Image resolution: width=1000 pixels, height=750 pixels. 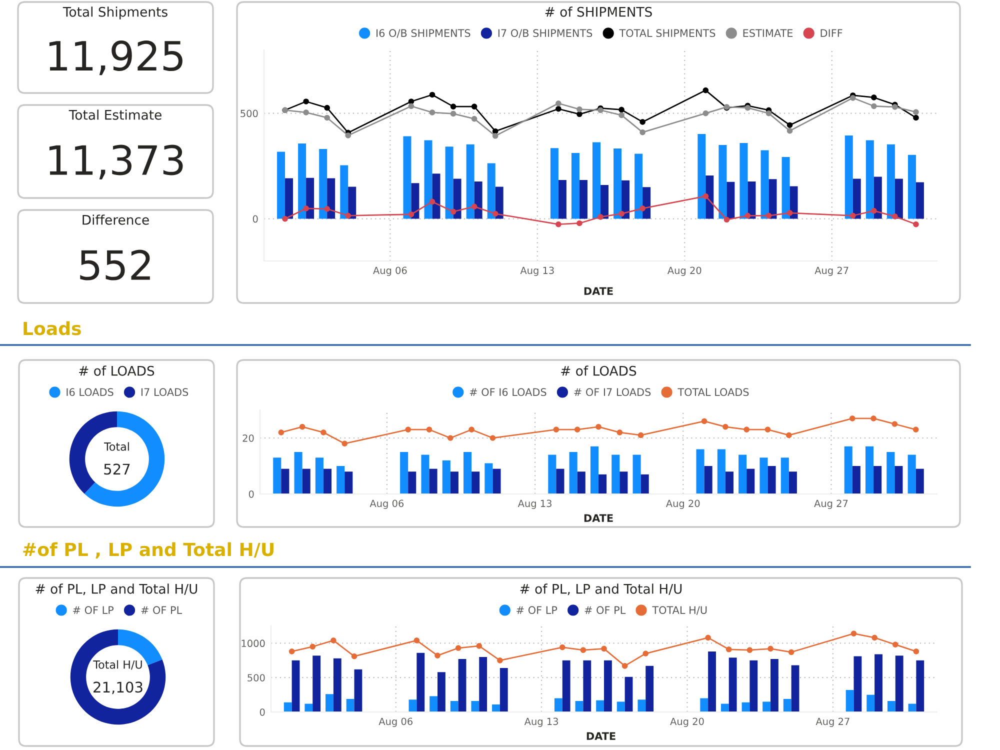 What do you see at coordinates (90, 392) in the screenshot?
I see `legend-label: I6 LOADS` at bounding box center [90, 392].